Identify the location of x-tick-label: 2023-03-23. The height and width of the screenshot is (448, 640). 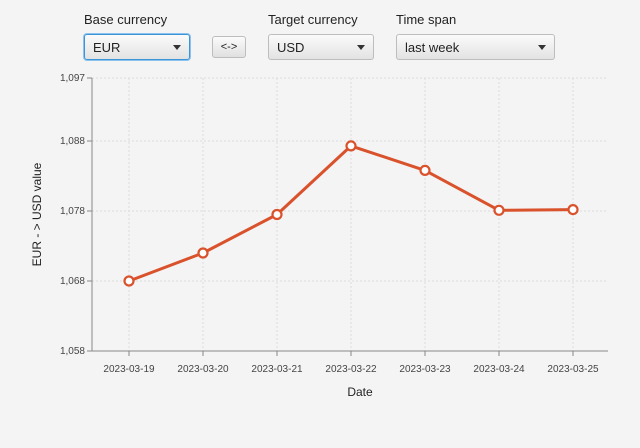
(425, 369).